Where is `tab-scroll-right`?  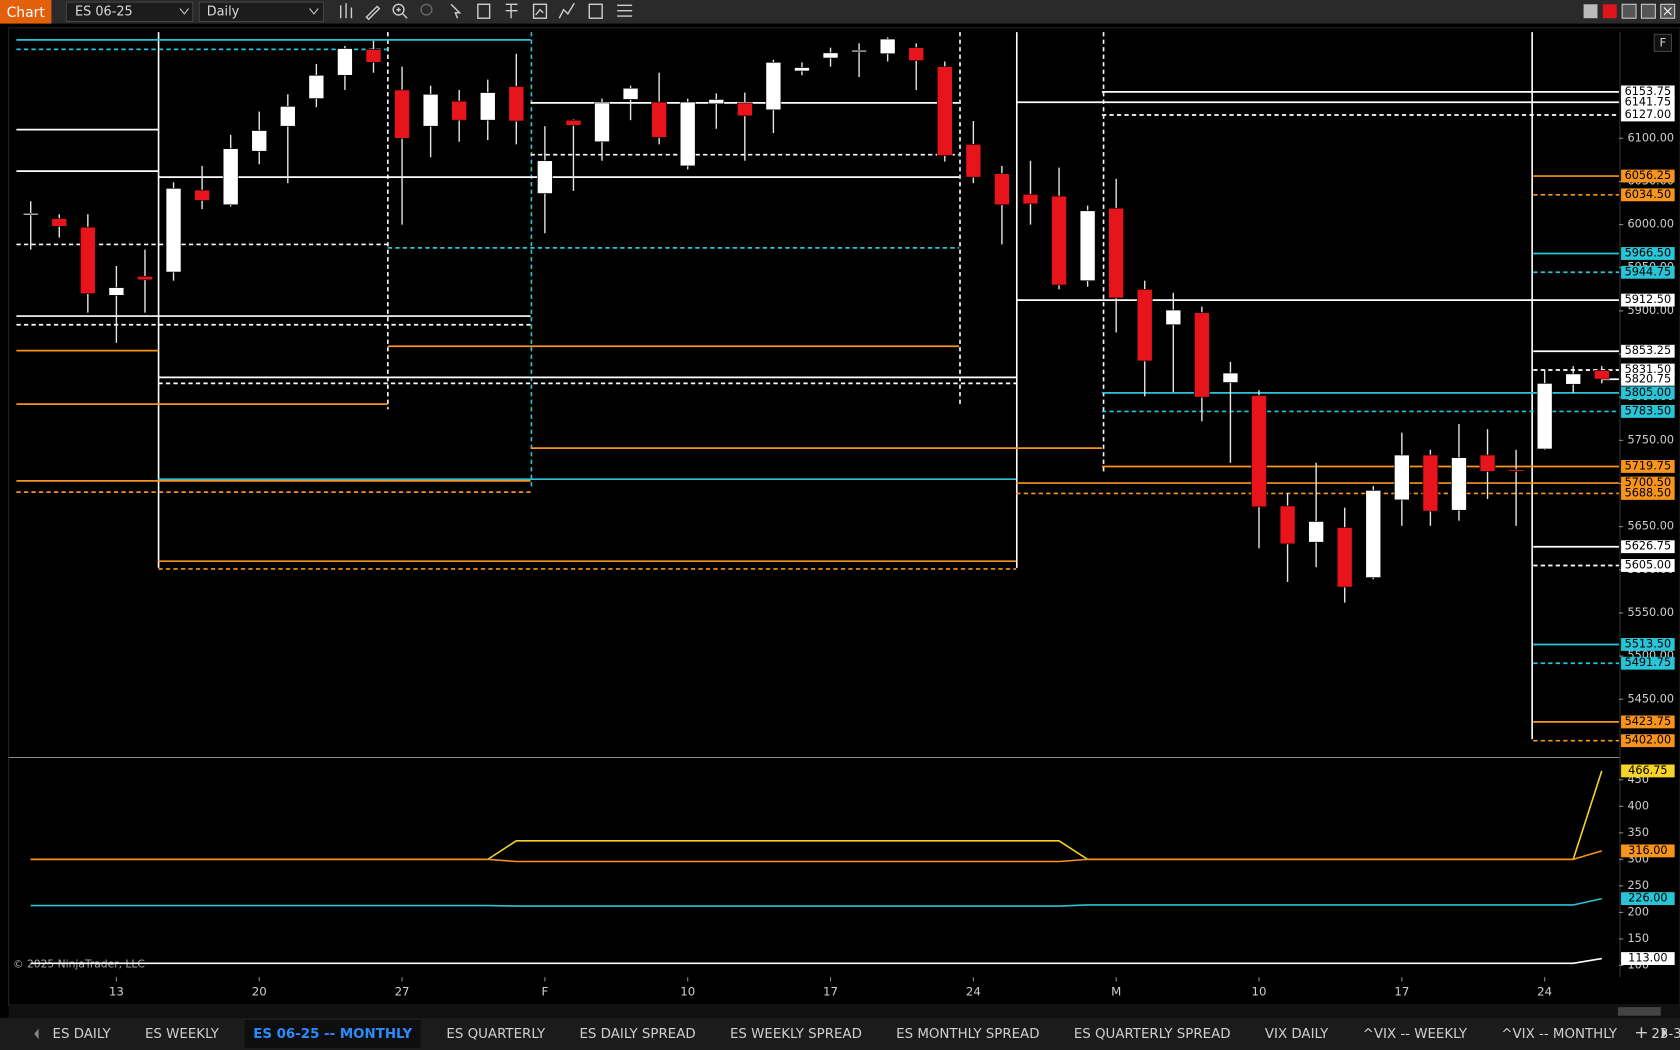 tab-scroll-right is located at coordinates (1664, 1033).